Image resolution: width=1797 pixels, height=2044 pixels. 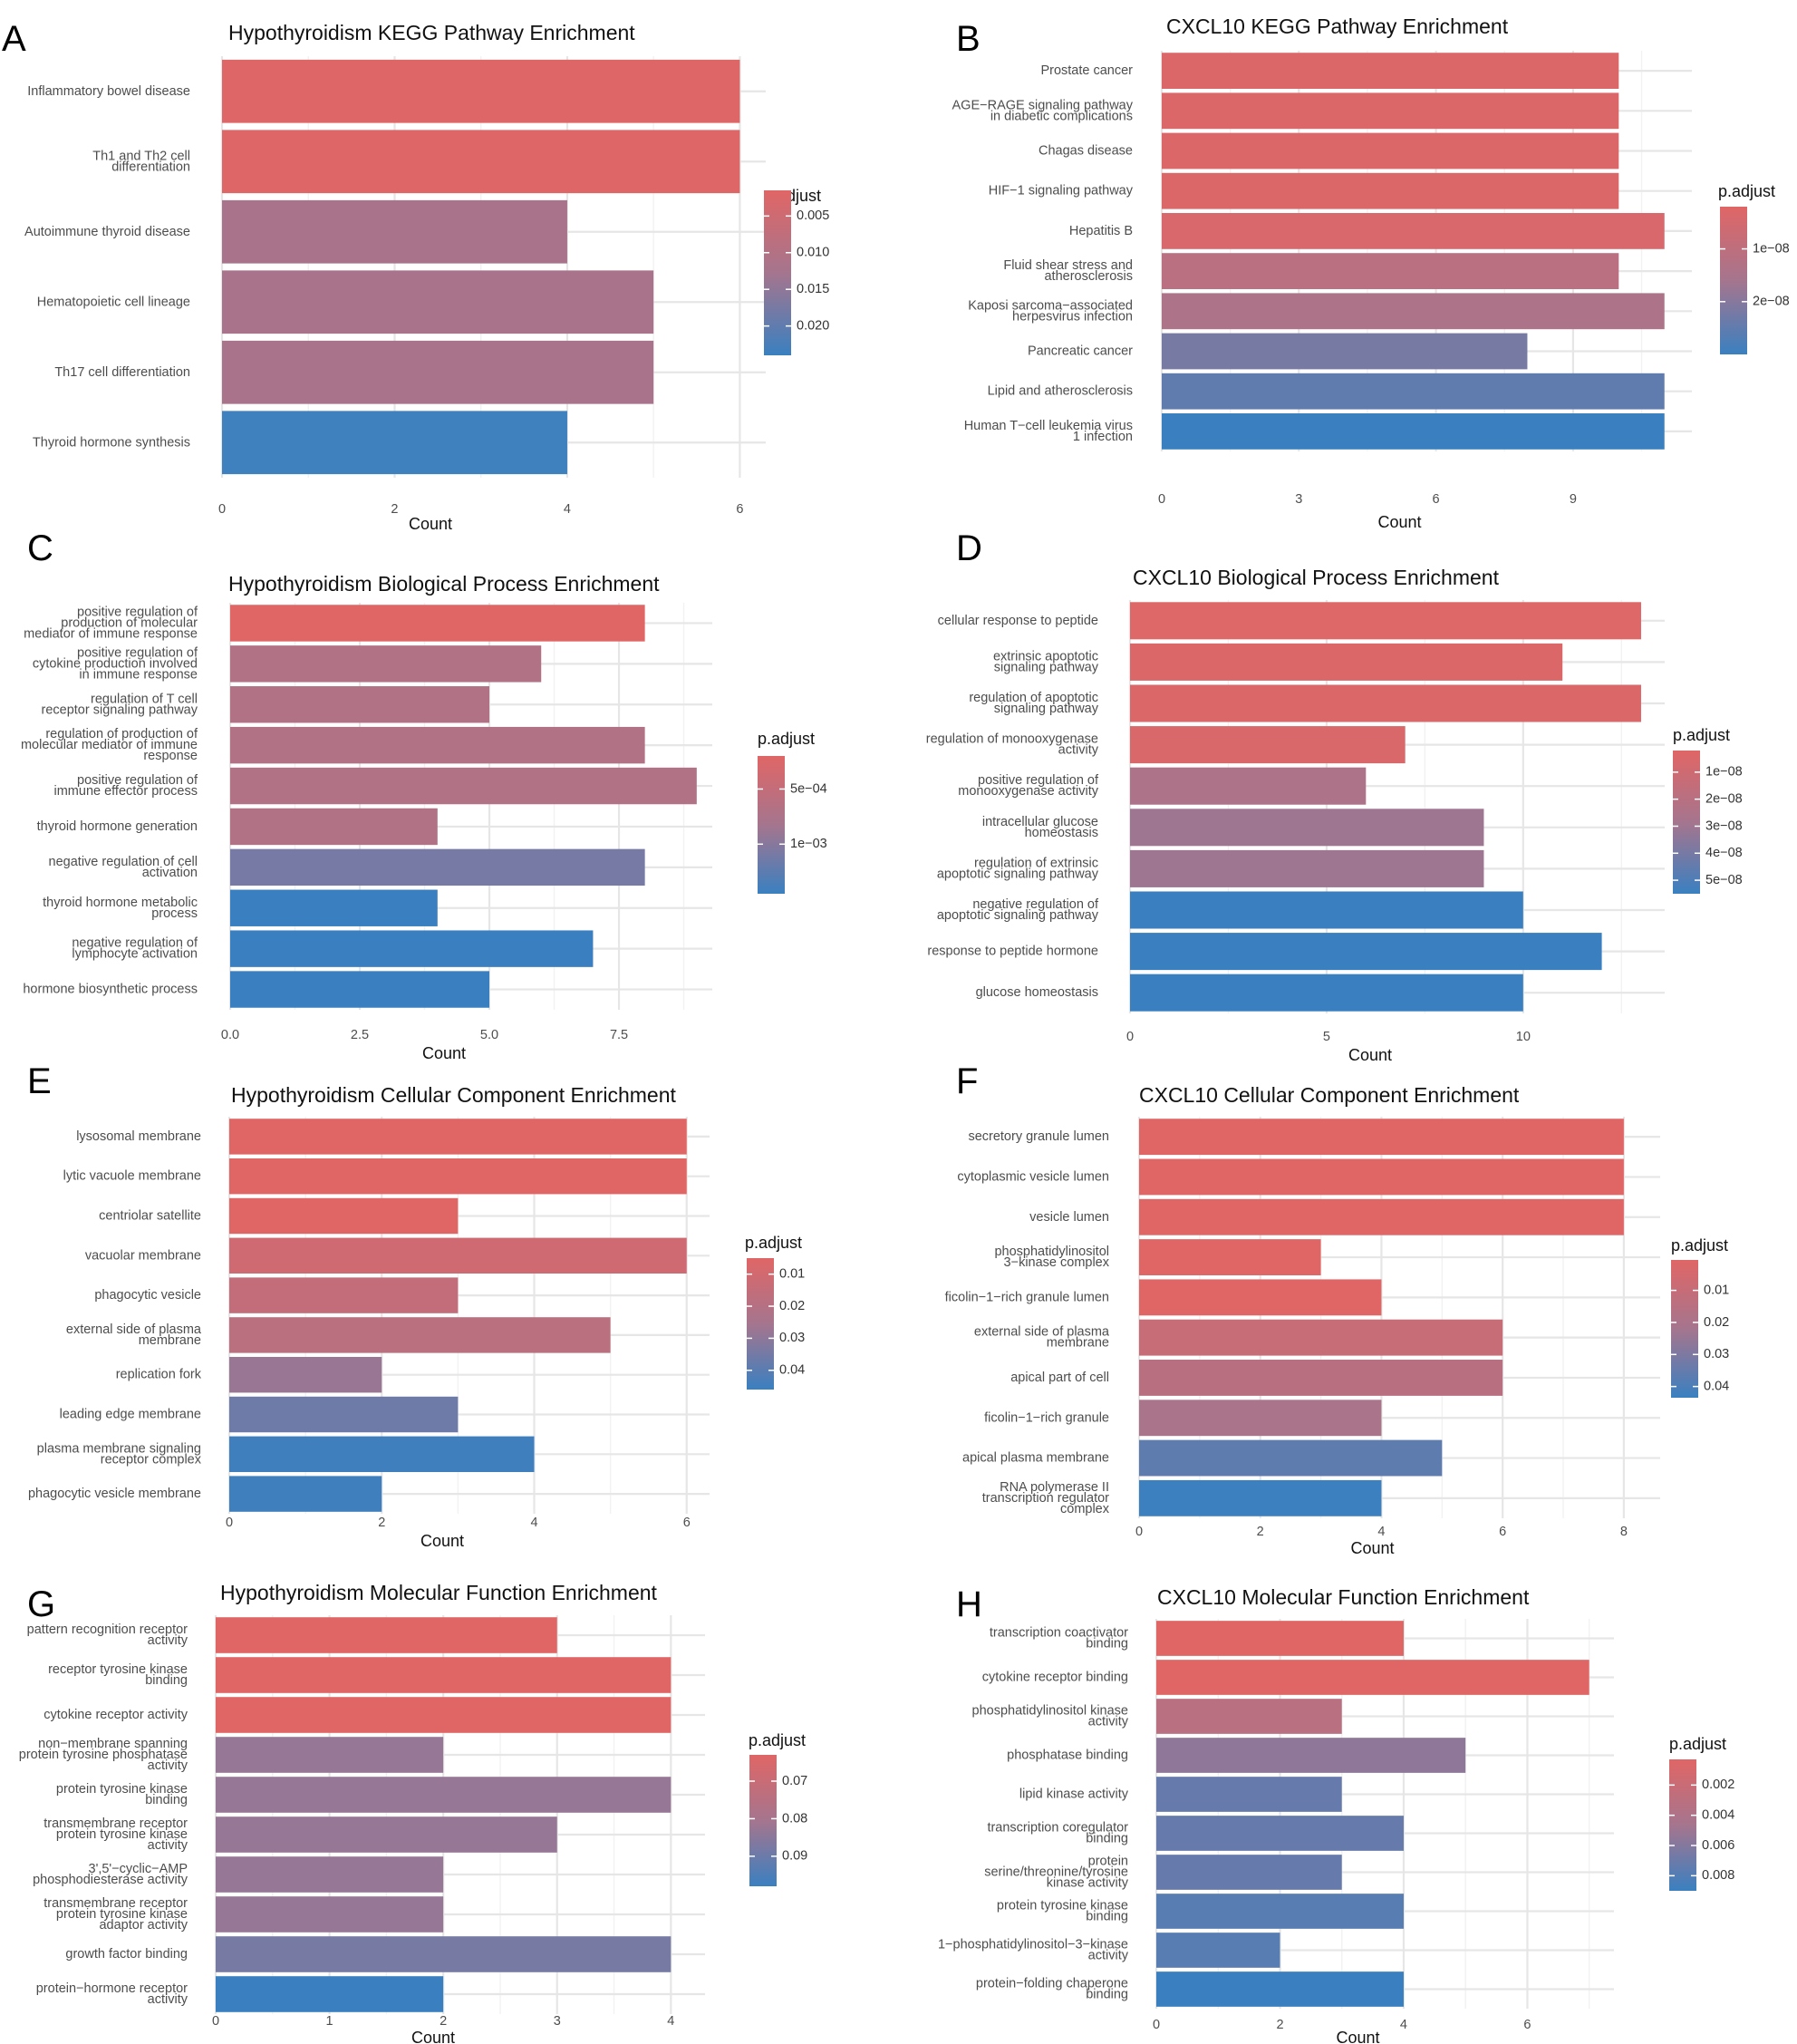 I want to click on category-label: receptor tyrosine kinase binding, so click(x=118, y=1675).